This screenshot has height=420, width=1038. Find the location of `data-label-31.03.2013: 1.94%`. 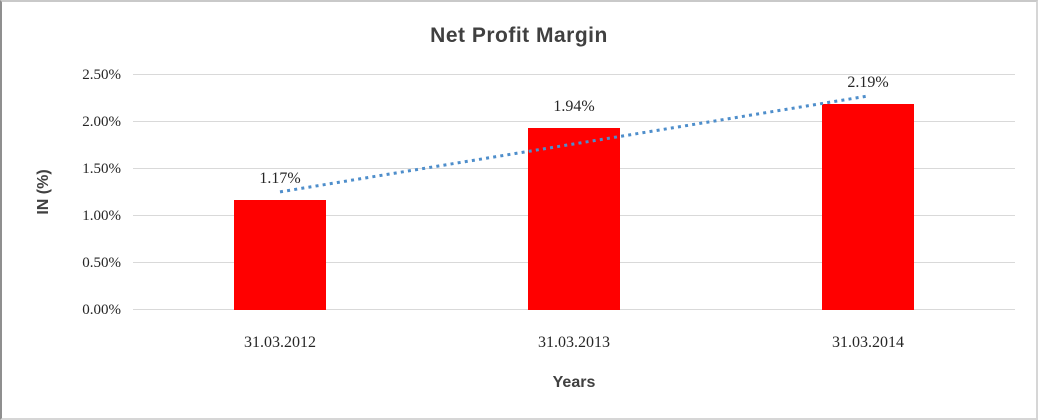

data-label-31.03.2013: 1.94% is located at coordinates (574, 106).